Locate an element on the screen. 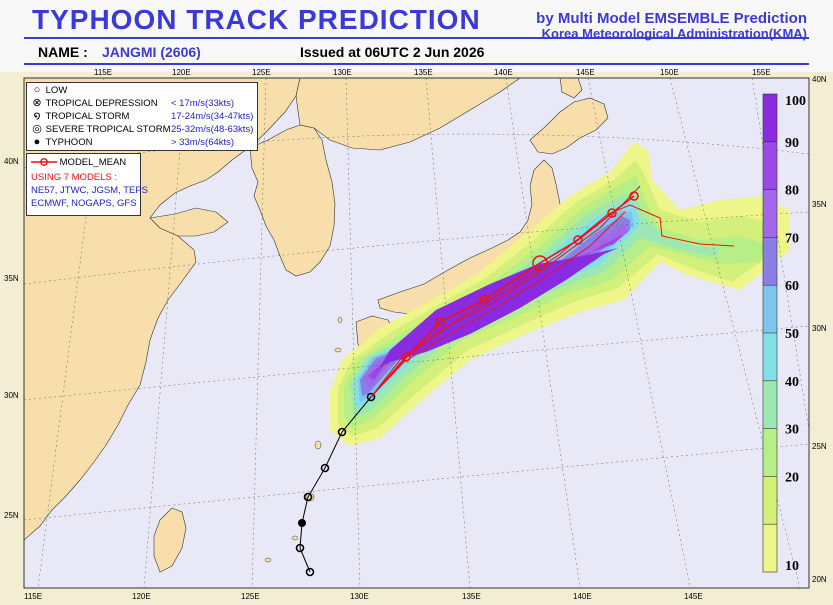 This screenshot has height=605, width=833. colorbar-label: 100 is located at coordinates (795, 101).